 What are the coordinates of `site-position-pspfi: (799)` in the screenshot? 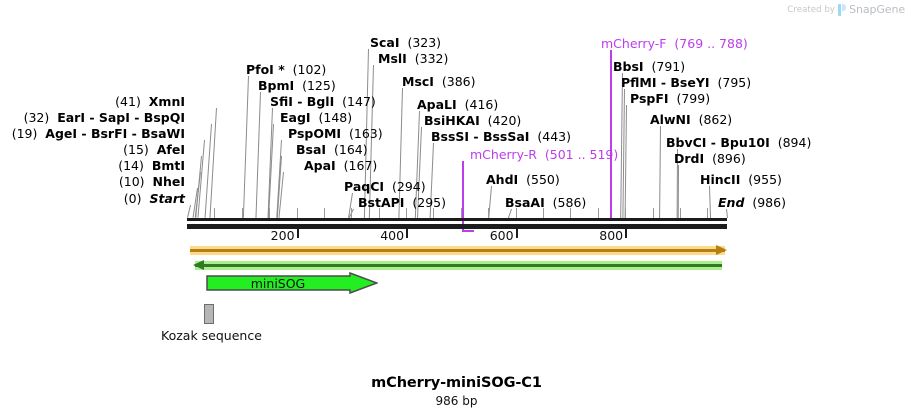 It's located at (689, 98).